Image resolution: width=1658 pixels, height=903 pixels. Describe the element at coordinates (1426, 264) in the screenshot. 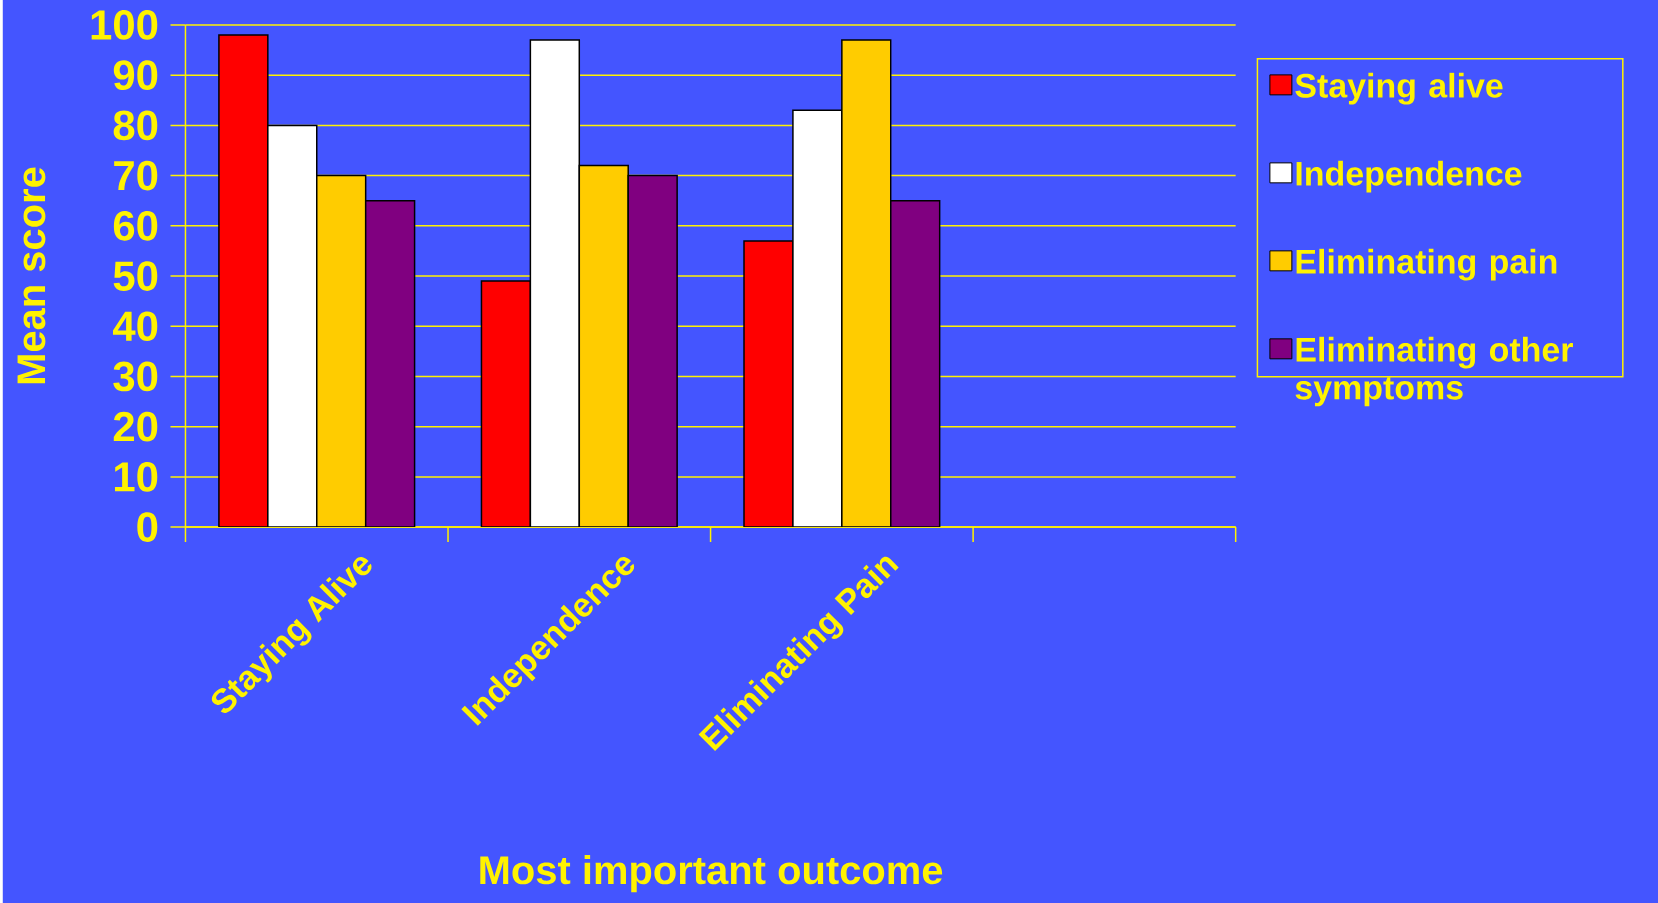

I see `legend-label: Eliminating pain` at that location.